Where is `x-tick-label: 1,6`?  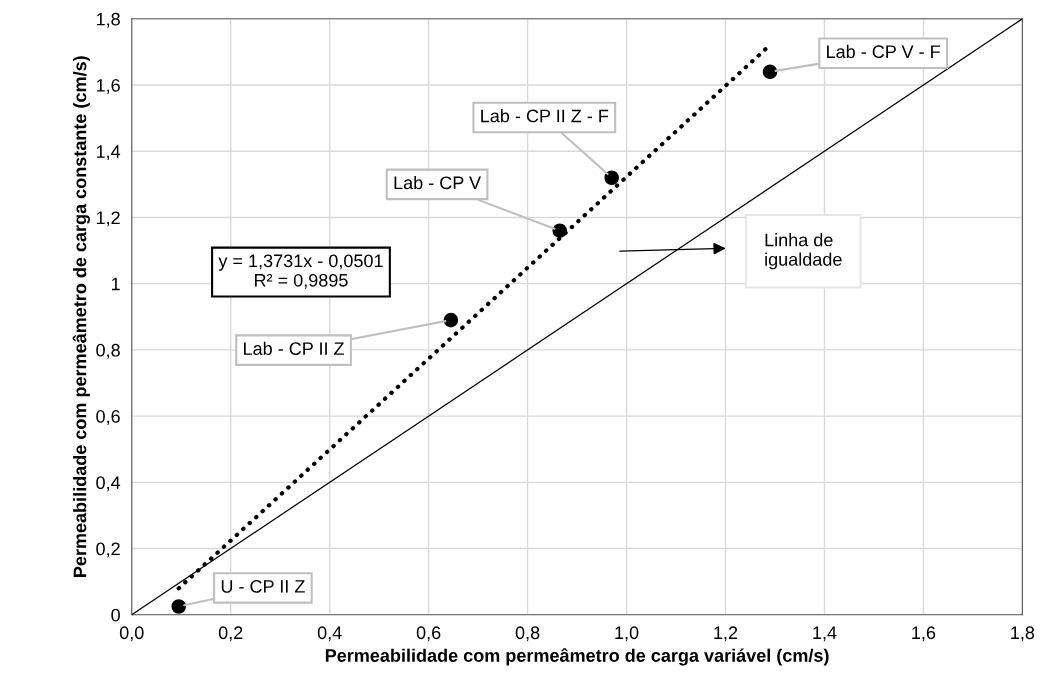 x-tick-label: 1,6 is located at coordinates (924, 634).